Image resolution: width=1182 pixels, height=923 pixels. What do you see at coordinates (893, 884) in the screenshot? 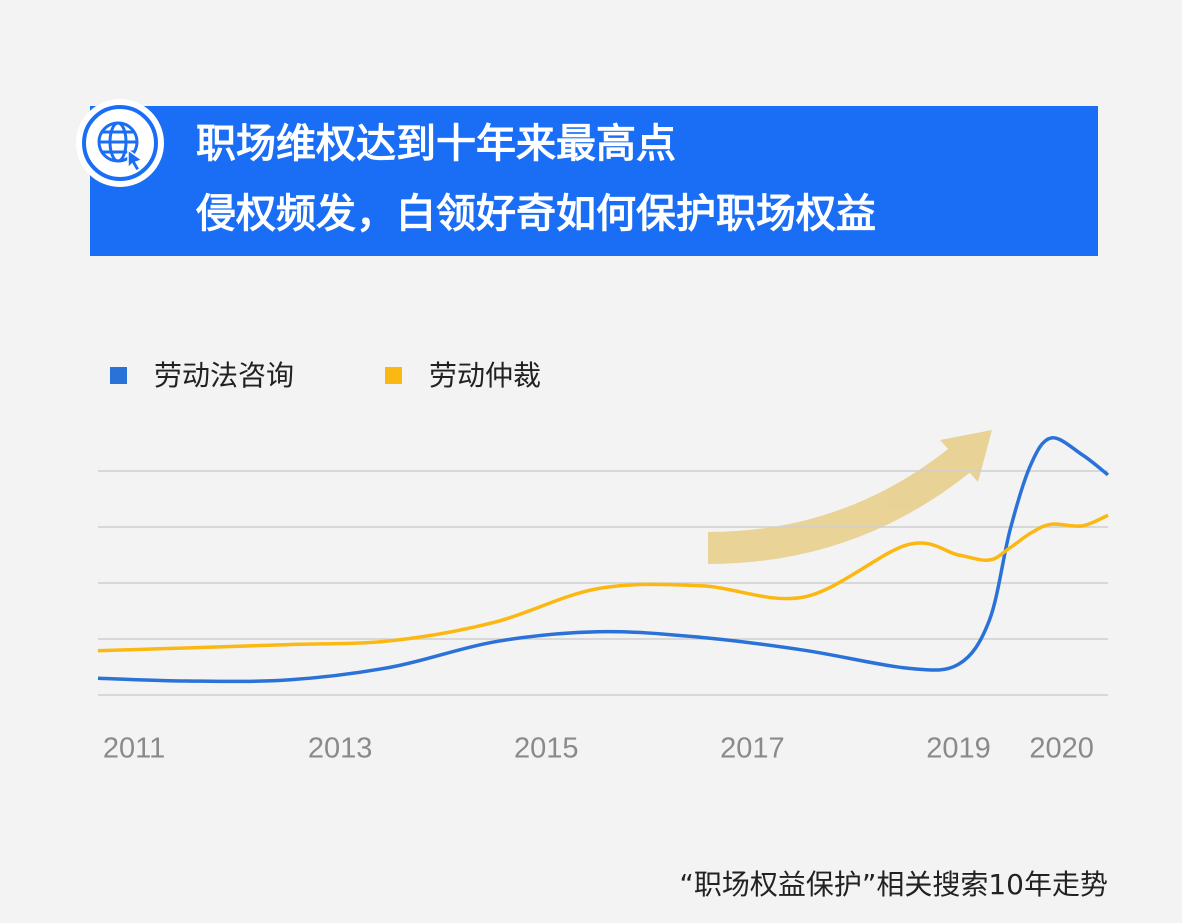
I see `caption: “职场权益保护”相关搜索10年走势` at bounding box center [893, 884].